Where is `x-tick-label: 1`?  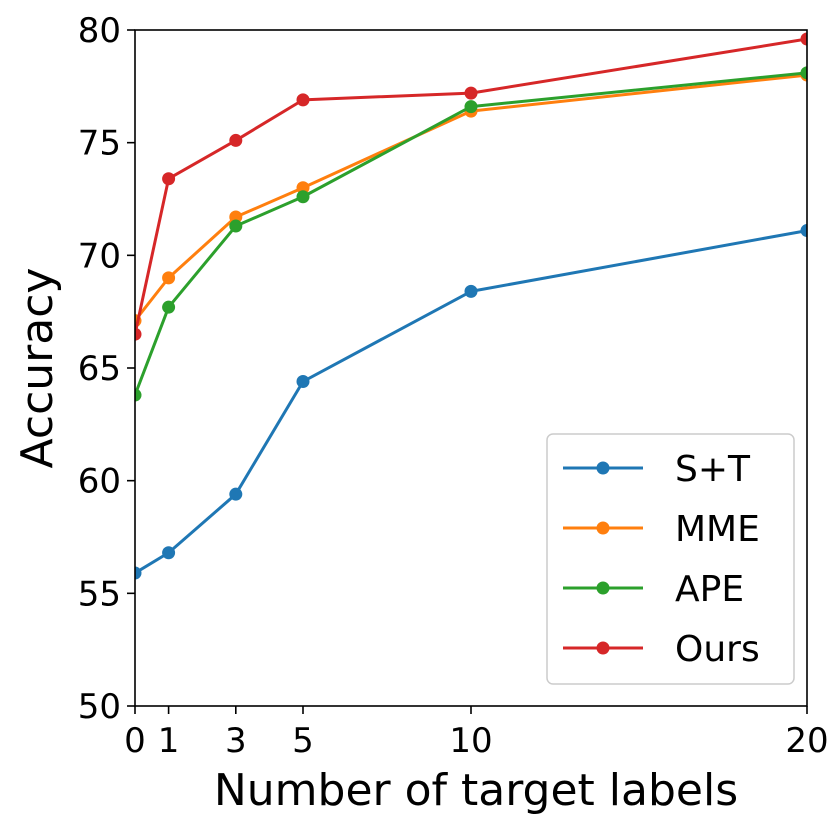
x-tick-label: 1 is located at coordinates (169, 741).